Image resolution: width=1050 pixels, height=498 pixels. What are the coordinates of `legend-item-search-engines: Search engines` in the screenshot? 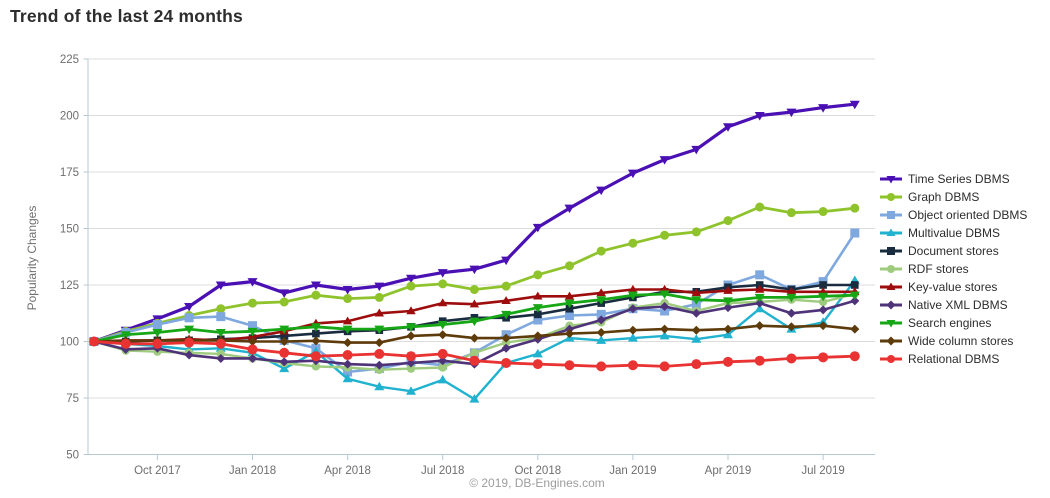 It's located at (953, 323).